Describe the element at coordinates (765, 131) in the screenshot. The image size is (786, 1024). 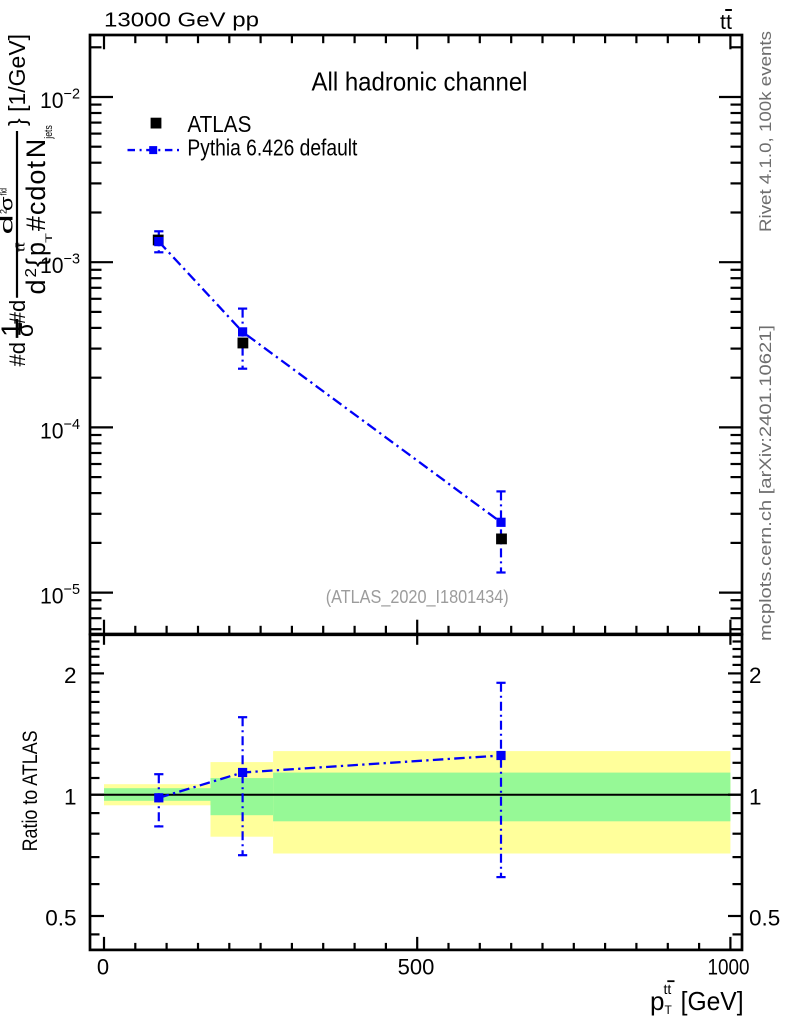
I see `svg-text: Rivet 4.1.0, 100k events` at that location.